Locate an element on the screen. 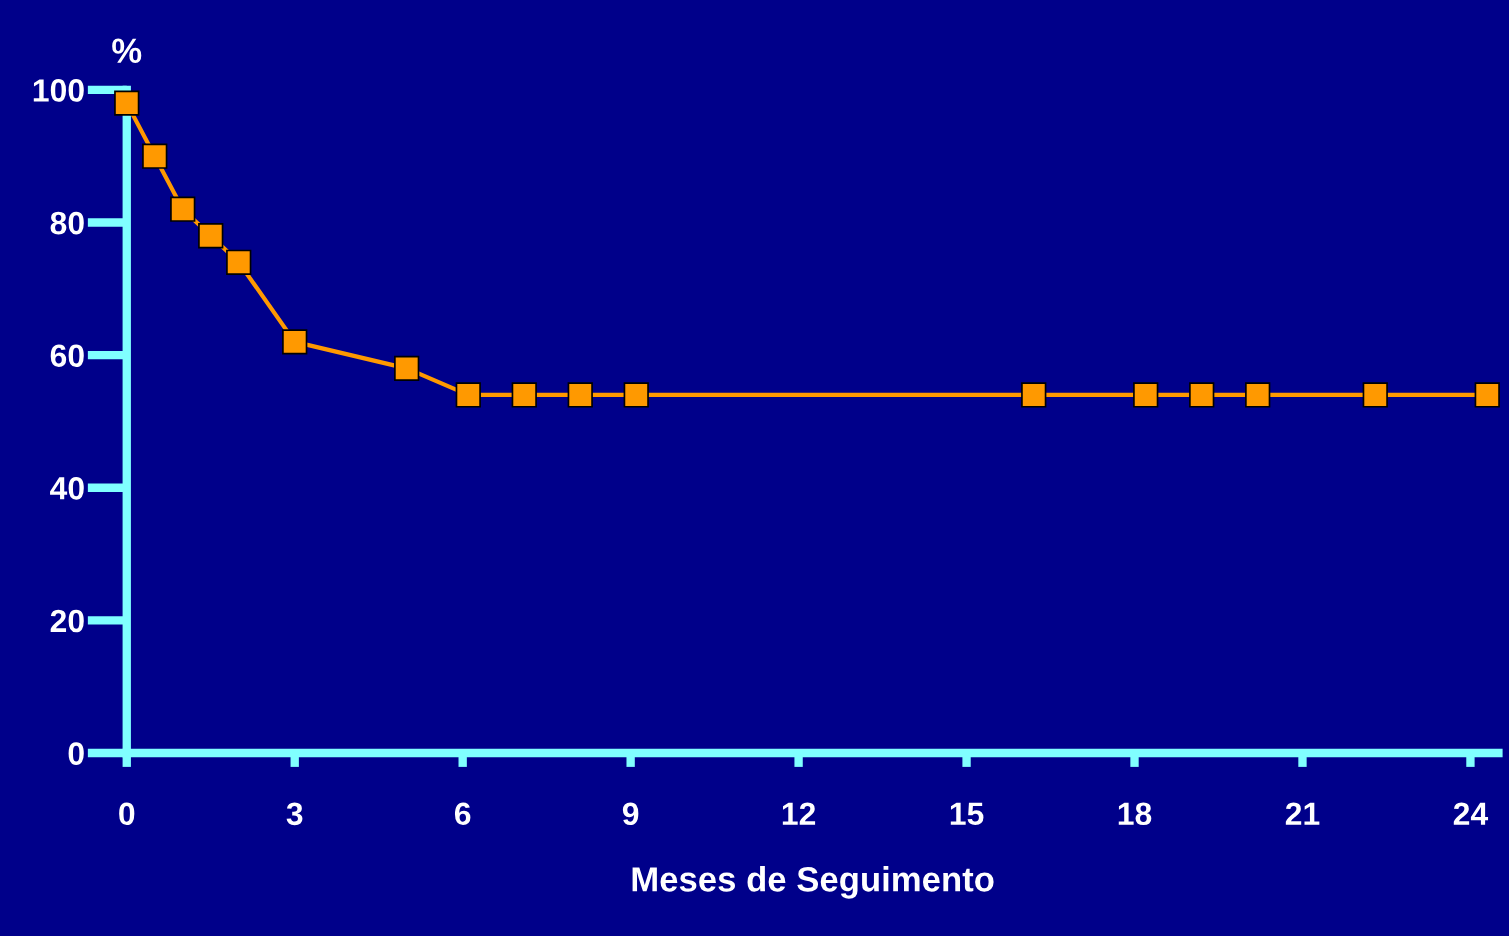  y-tick-label: 20 is located at coordinates (67, 621).